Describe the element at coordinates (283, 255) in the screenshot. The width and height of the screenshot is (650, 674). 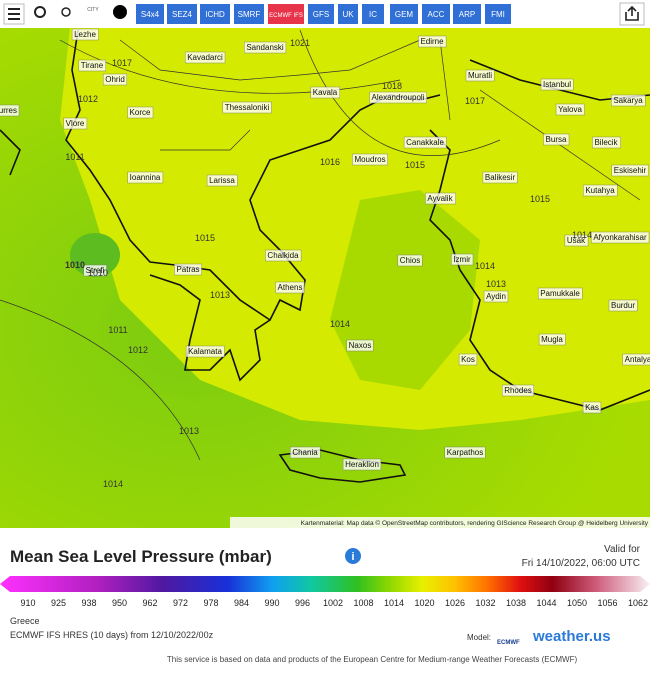
I see `place: Chalkida` at that location.